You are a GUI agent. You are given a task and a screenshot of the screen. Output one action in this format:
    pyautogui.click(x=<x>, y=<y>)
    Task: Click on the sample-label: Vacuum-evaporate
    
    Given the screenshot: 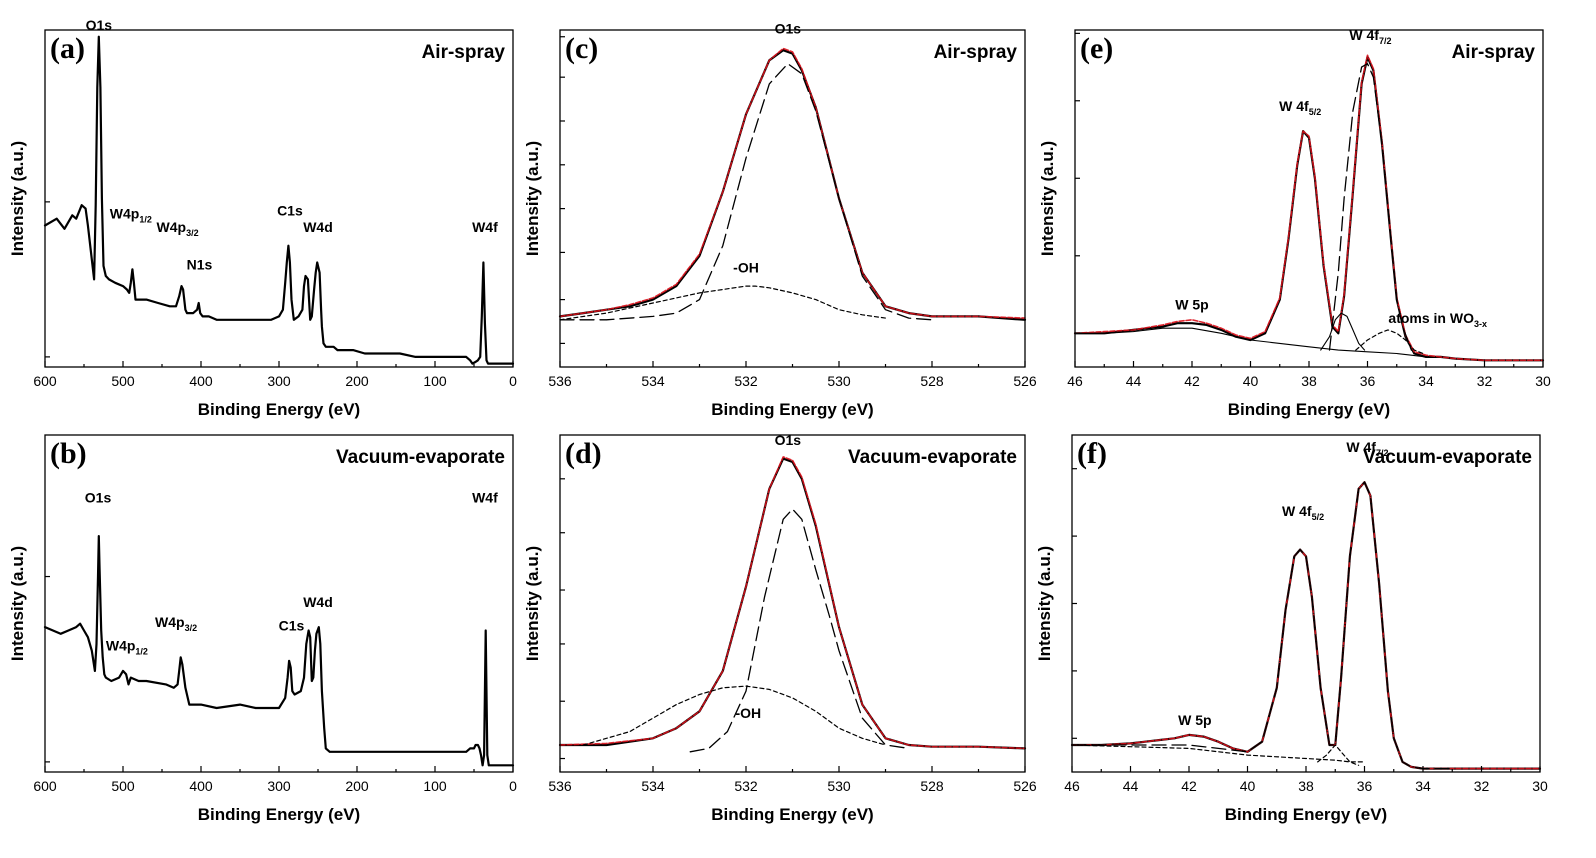 What is the action you would take?
    pyautogui.click(x=1447, y=457)
    